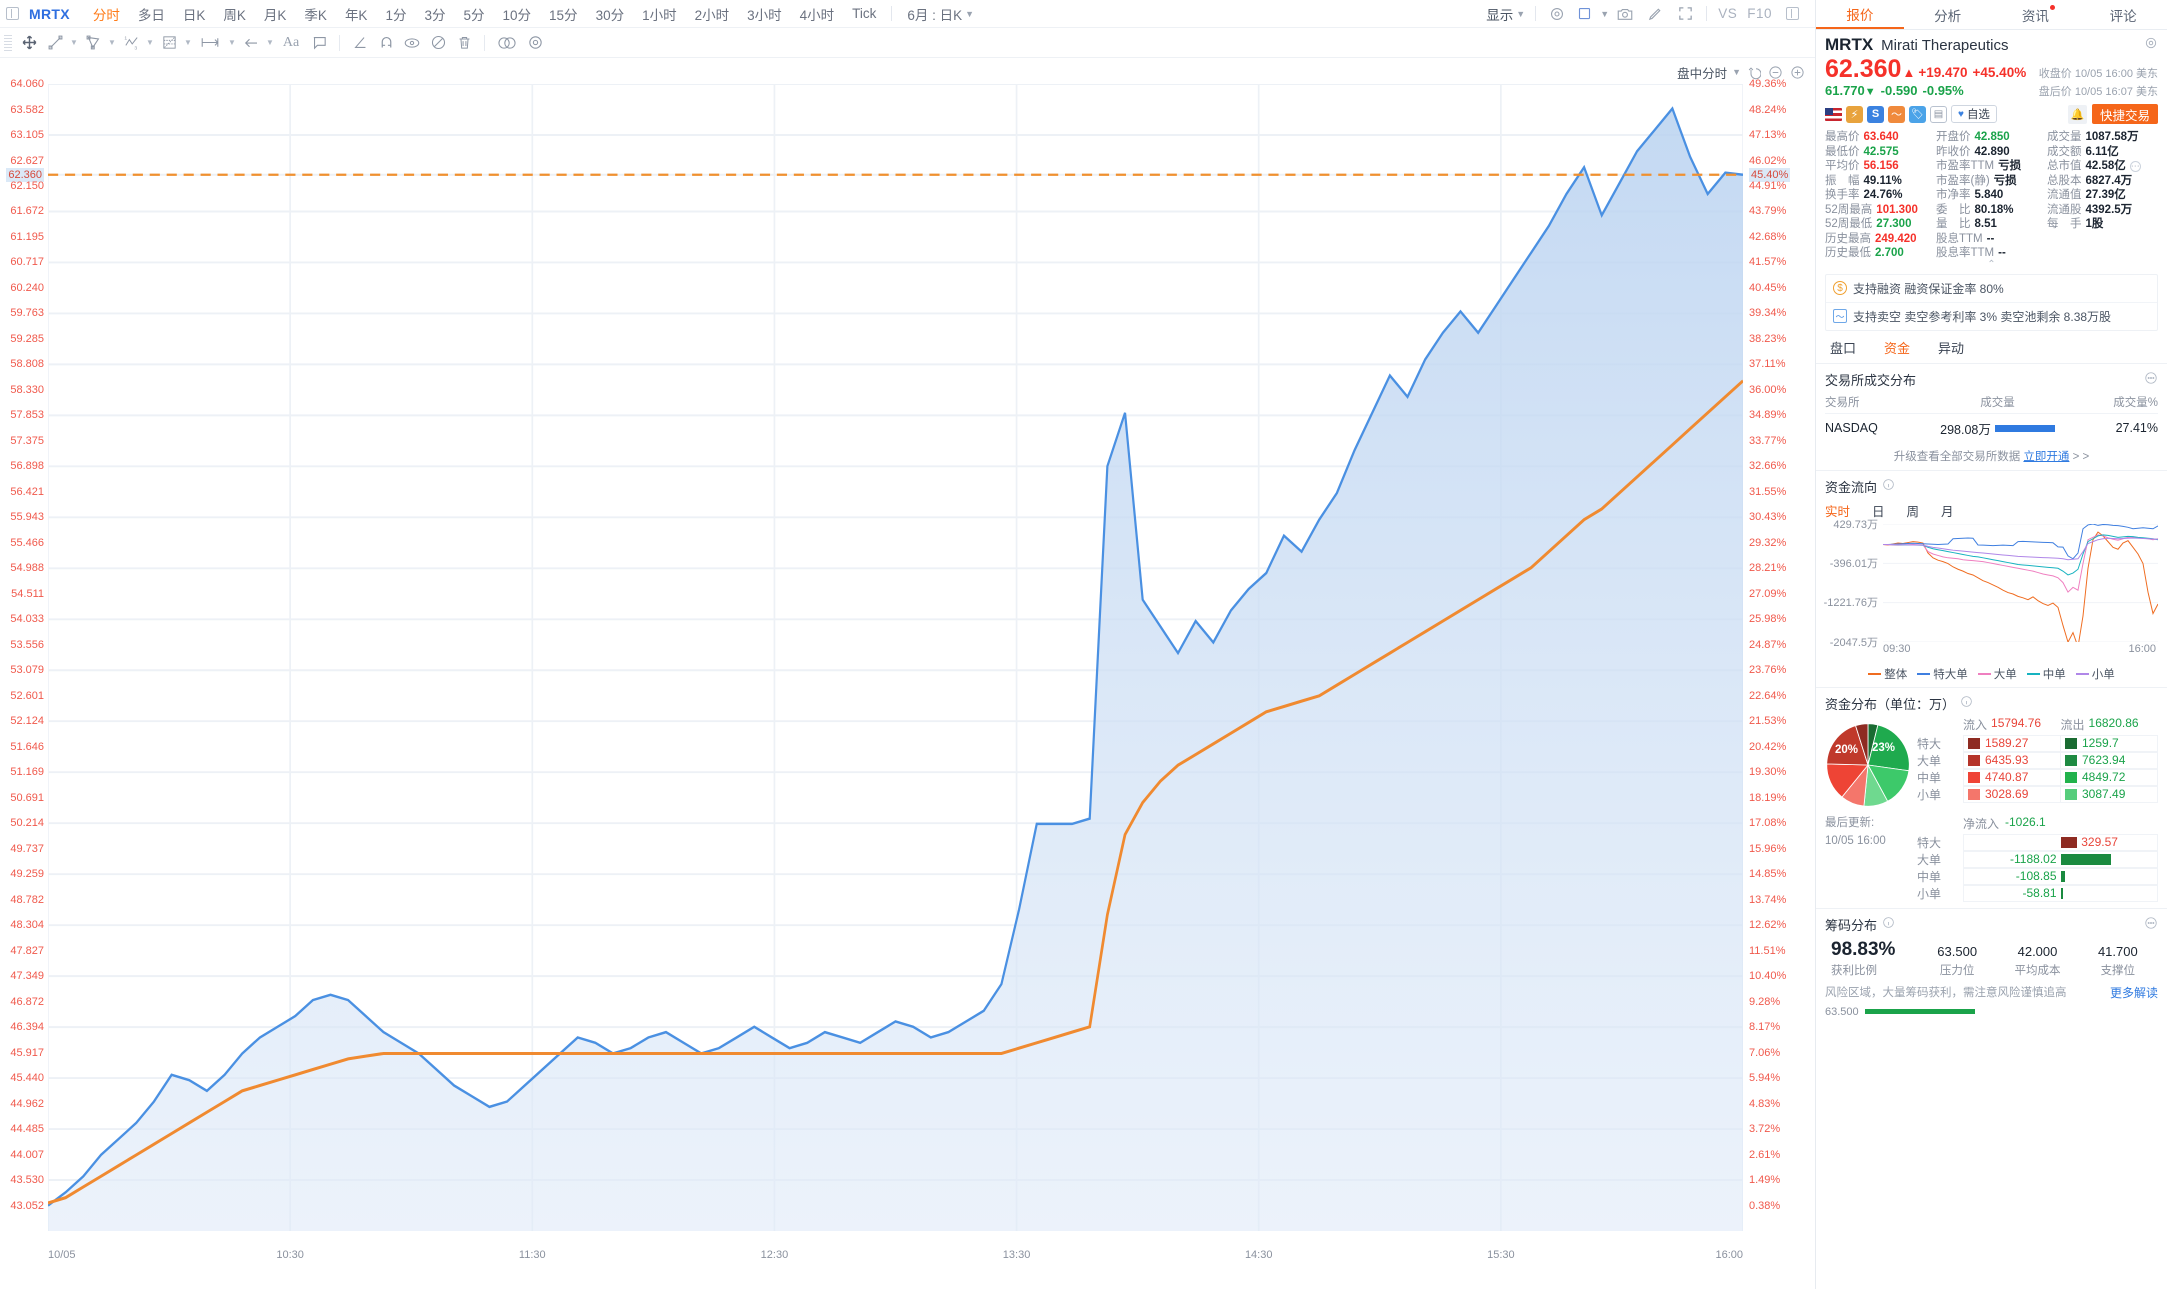  What do you see at coordinates (1875, 114) in the screenshot?
I see `short-badge-icon: S` at bounding box center [1875, 114].